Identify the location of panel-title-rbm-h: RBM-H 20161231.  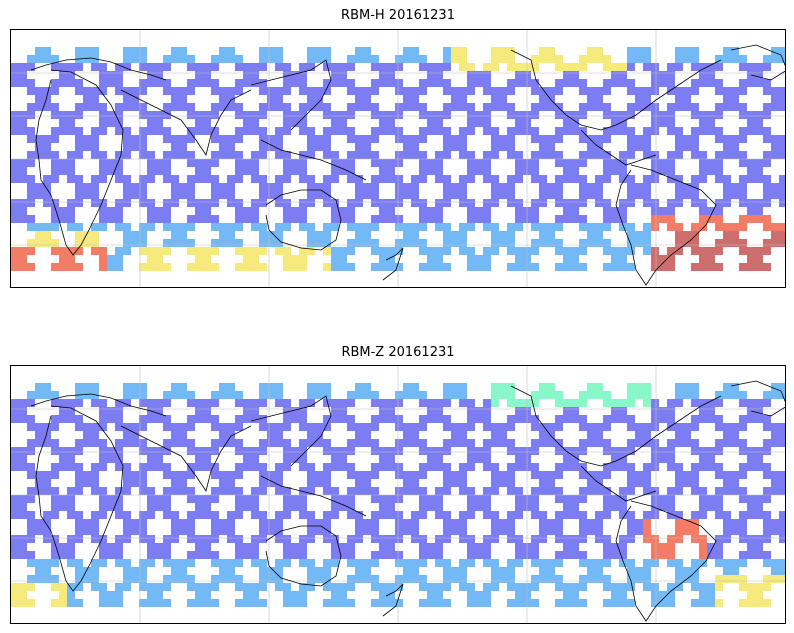
(398, 15).